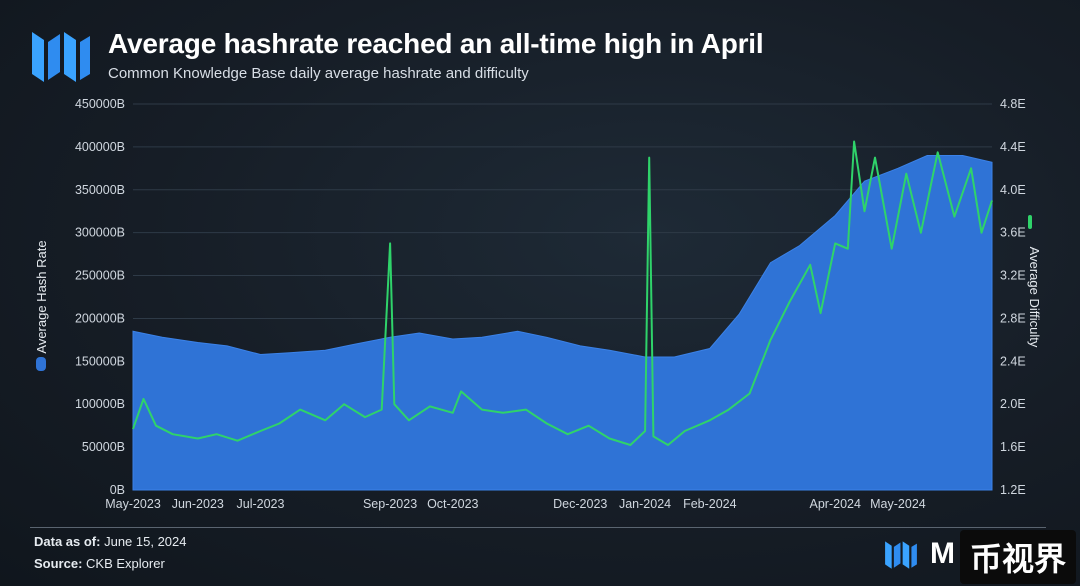 This screenshot has height=586, width=1080. What do you see at coordinates (538, 527) in the screenshot?
I see `footer-divider` at bounding box center [538, 527].